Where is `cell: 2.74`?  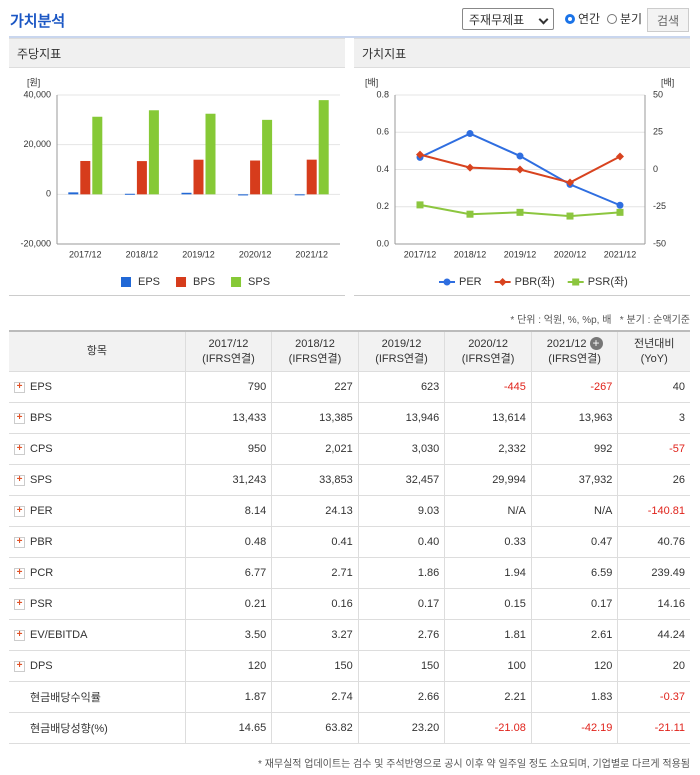
cell: 2.74 is located at coordinates (315, 697).